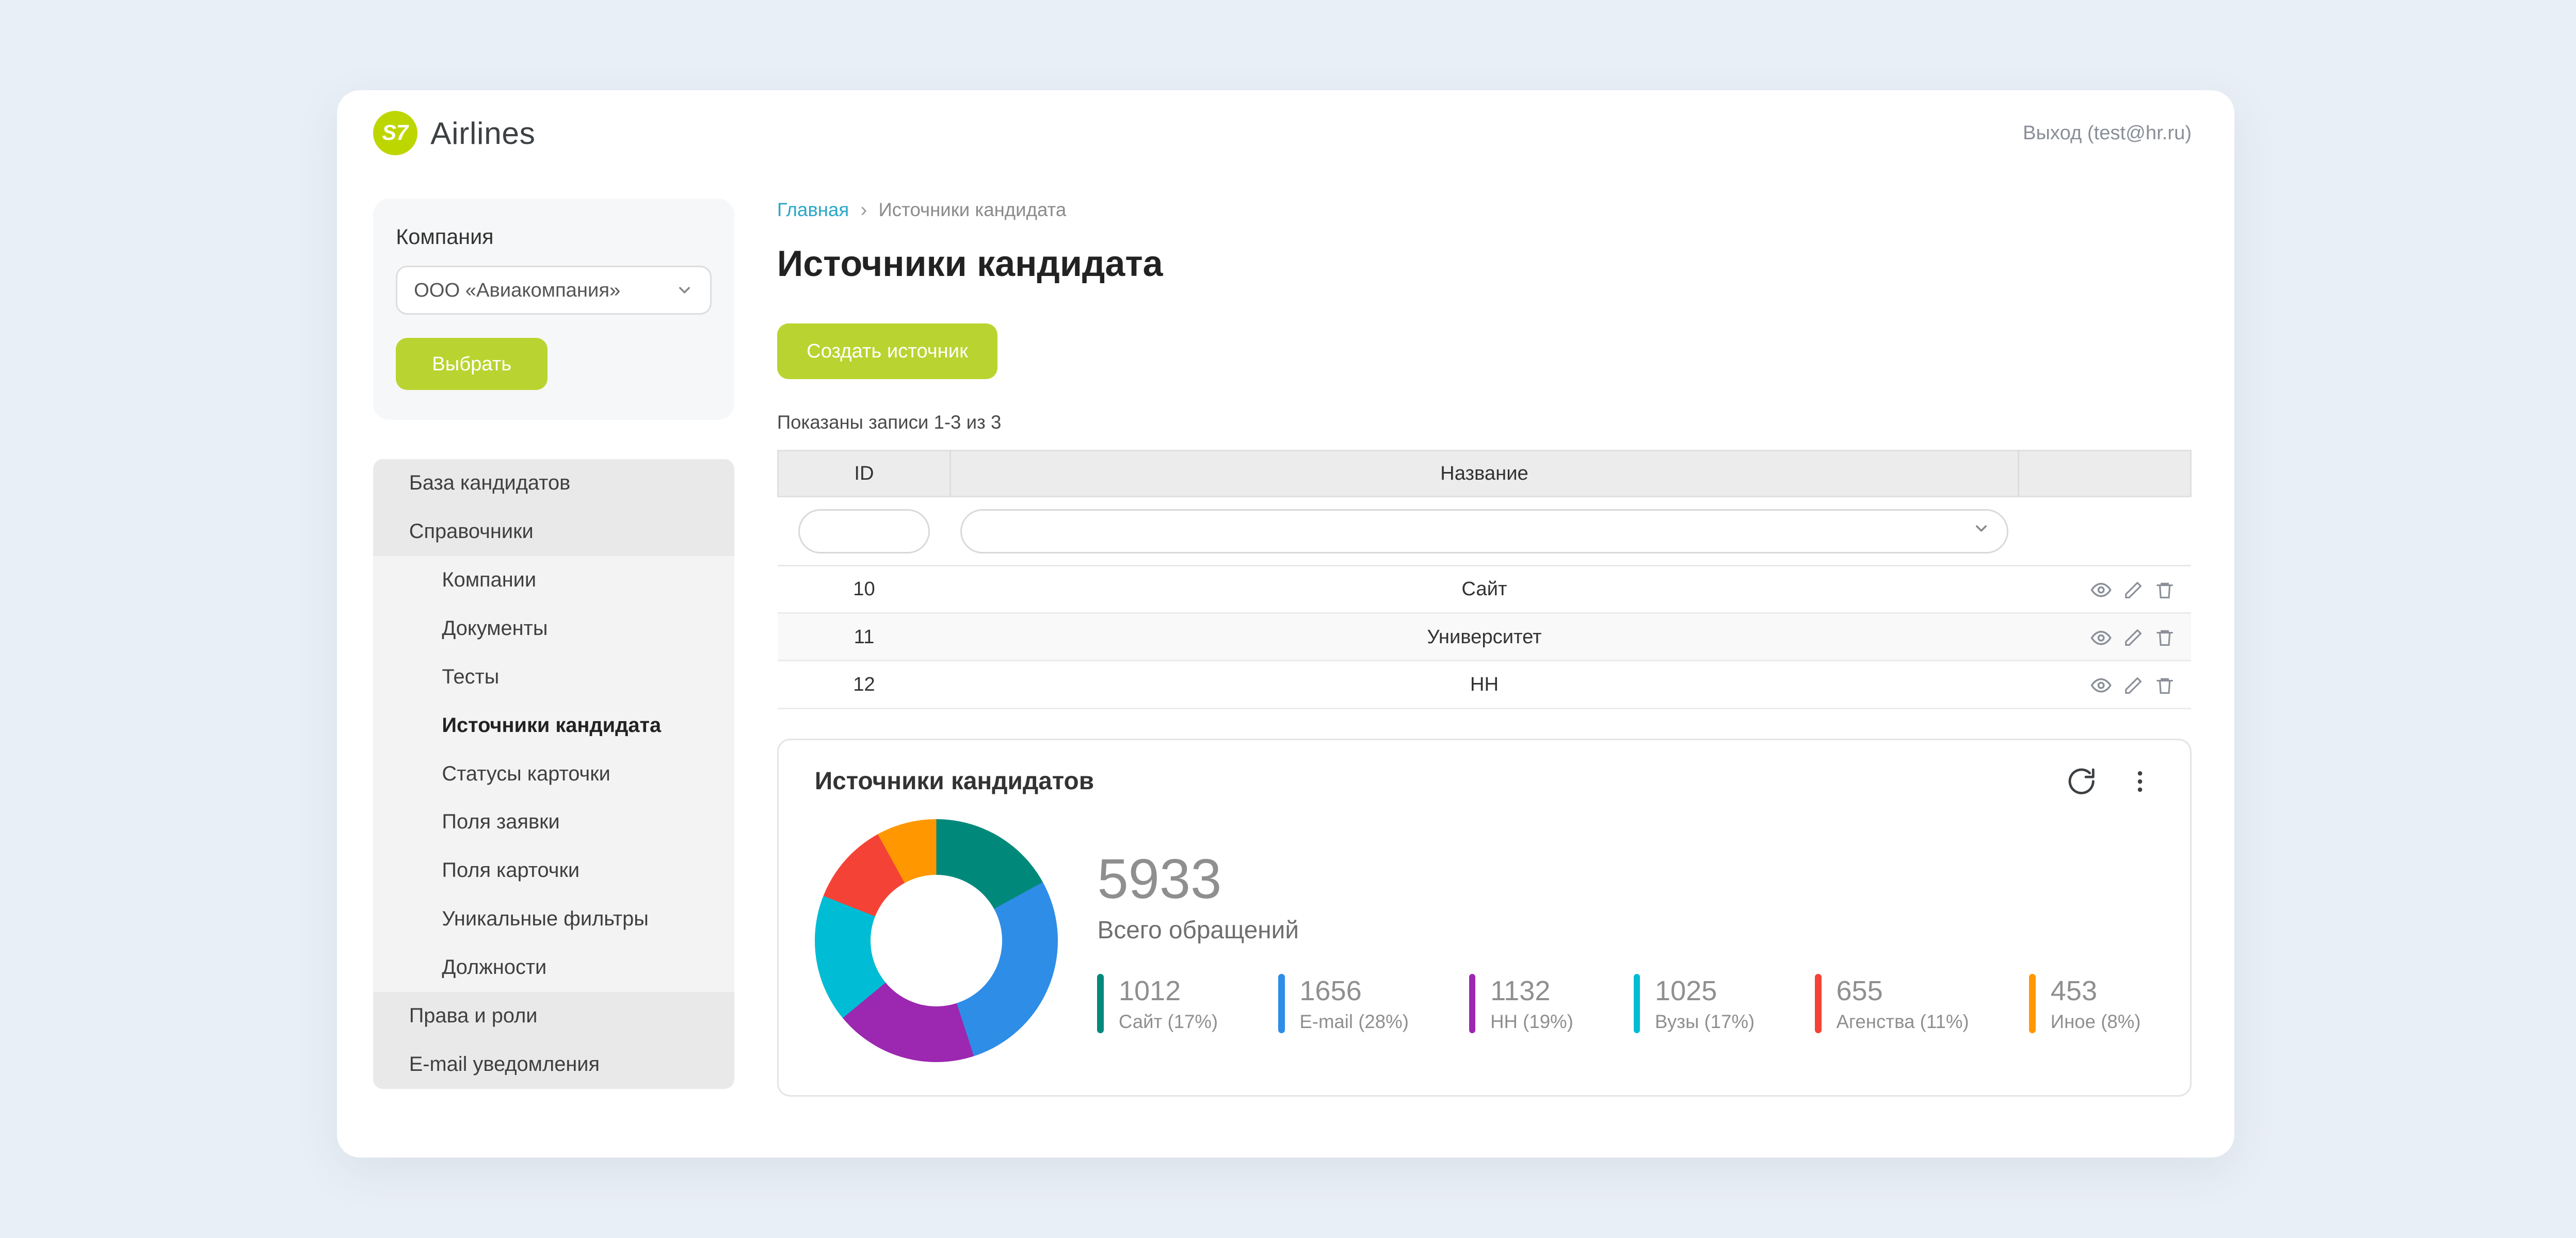  I want to click on sidebar-item-card-statuses: Статусы карточки, so click(554, 775).